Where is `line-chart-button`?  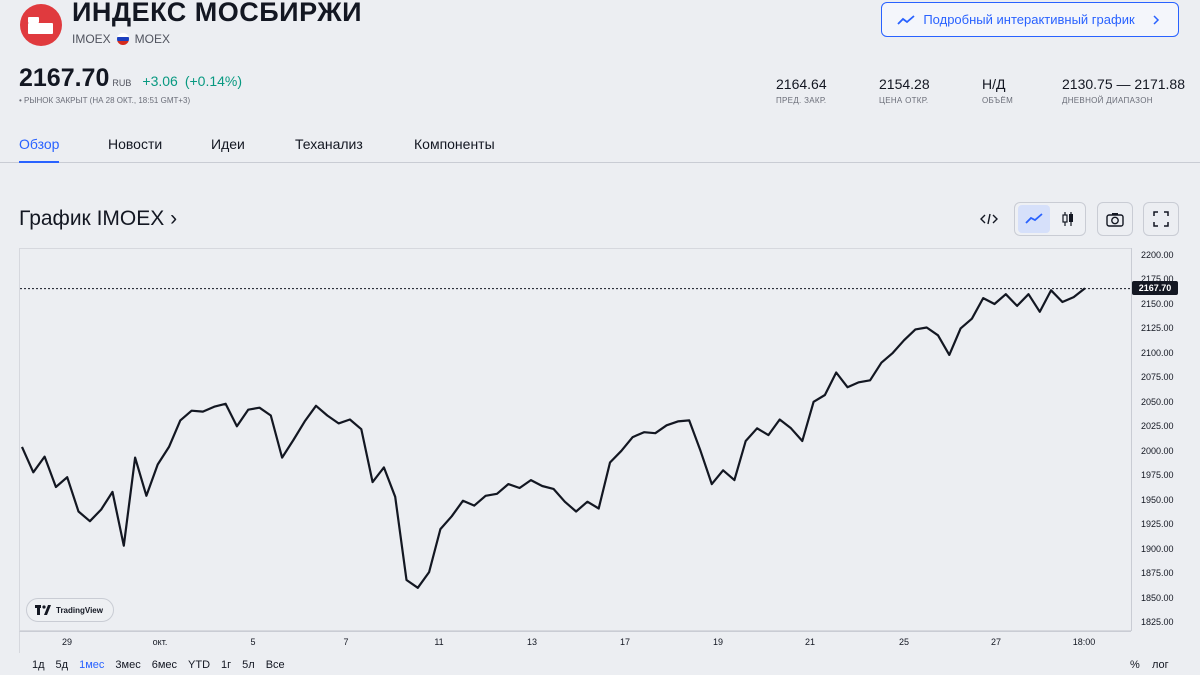 line-chart-button is located at coordinates (1034, 219).